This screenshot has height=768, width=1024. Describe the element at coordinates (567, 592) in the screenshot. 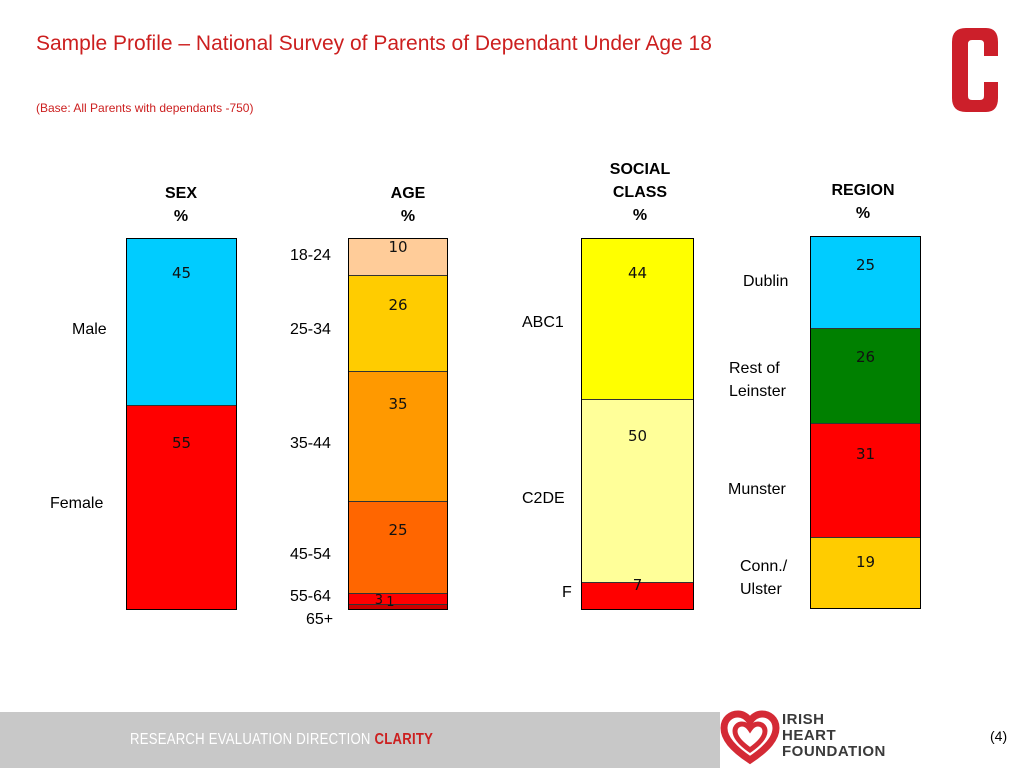

I see `social-label-f: F` at that location.